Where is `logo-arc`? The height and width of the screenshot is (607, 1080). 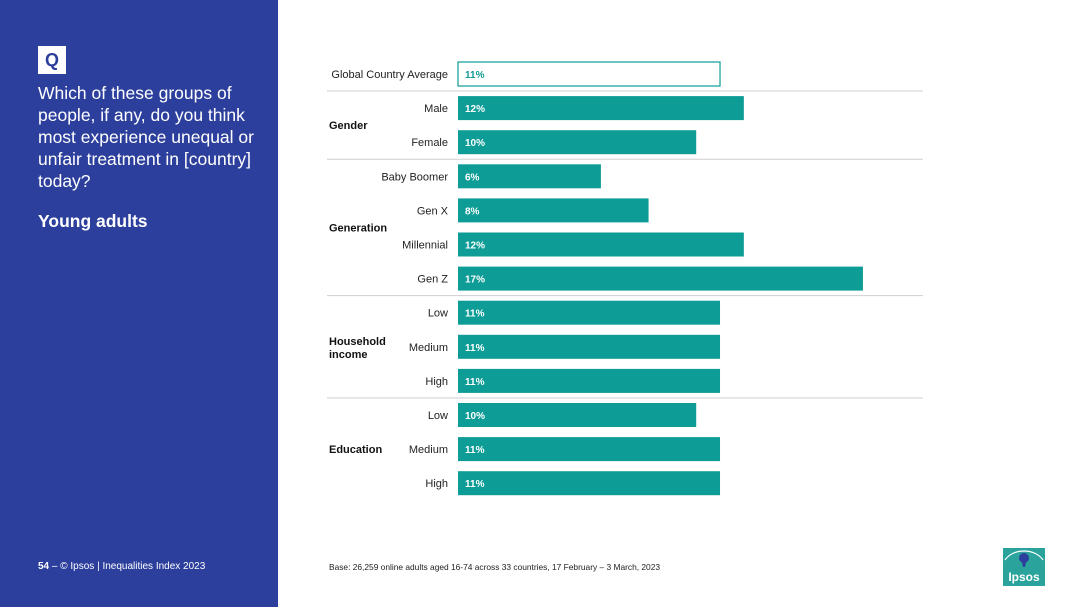 logo-arc is located at coordinates (1024, 555).